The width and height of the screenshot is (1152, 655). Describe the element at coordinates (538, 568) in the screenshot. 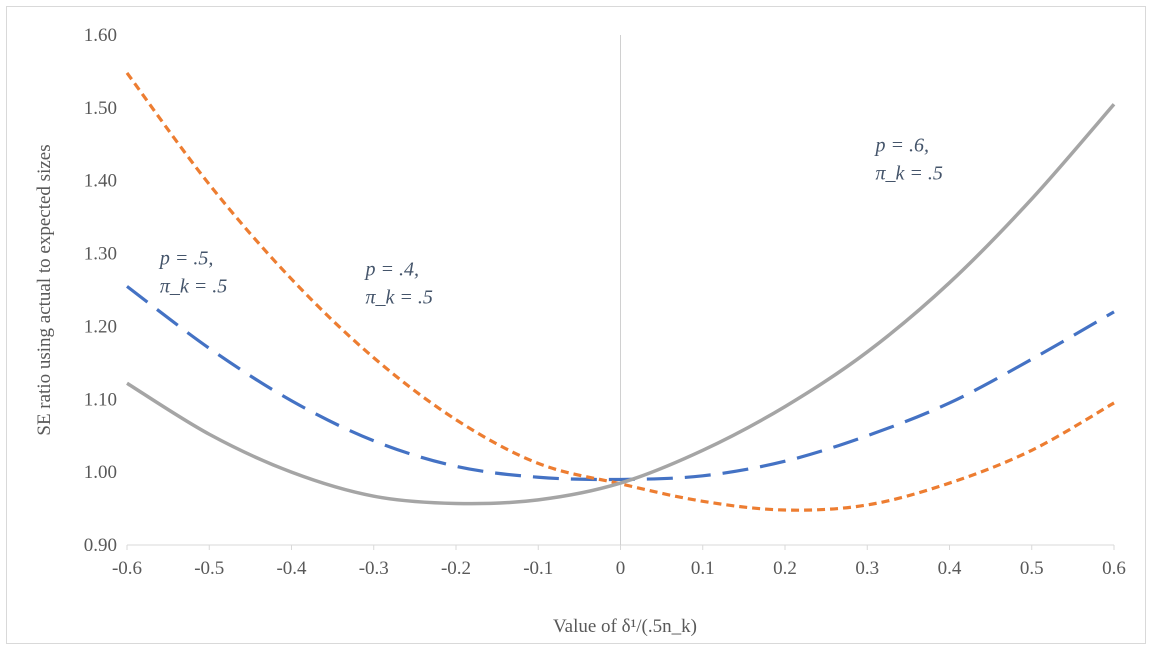

I see `x-tick-label: -0.1` at that location.